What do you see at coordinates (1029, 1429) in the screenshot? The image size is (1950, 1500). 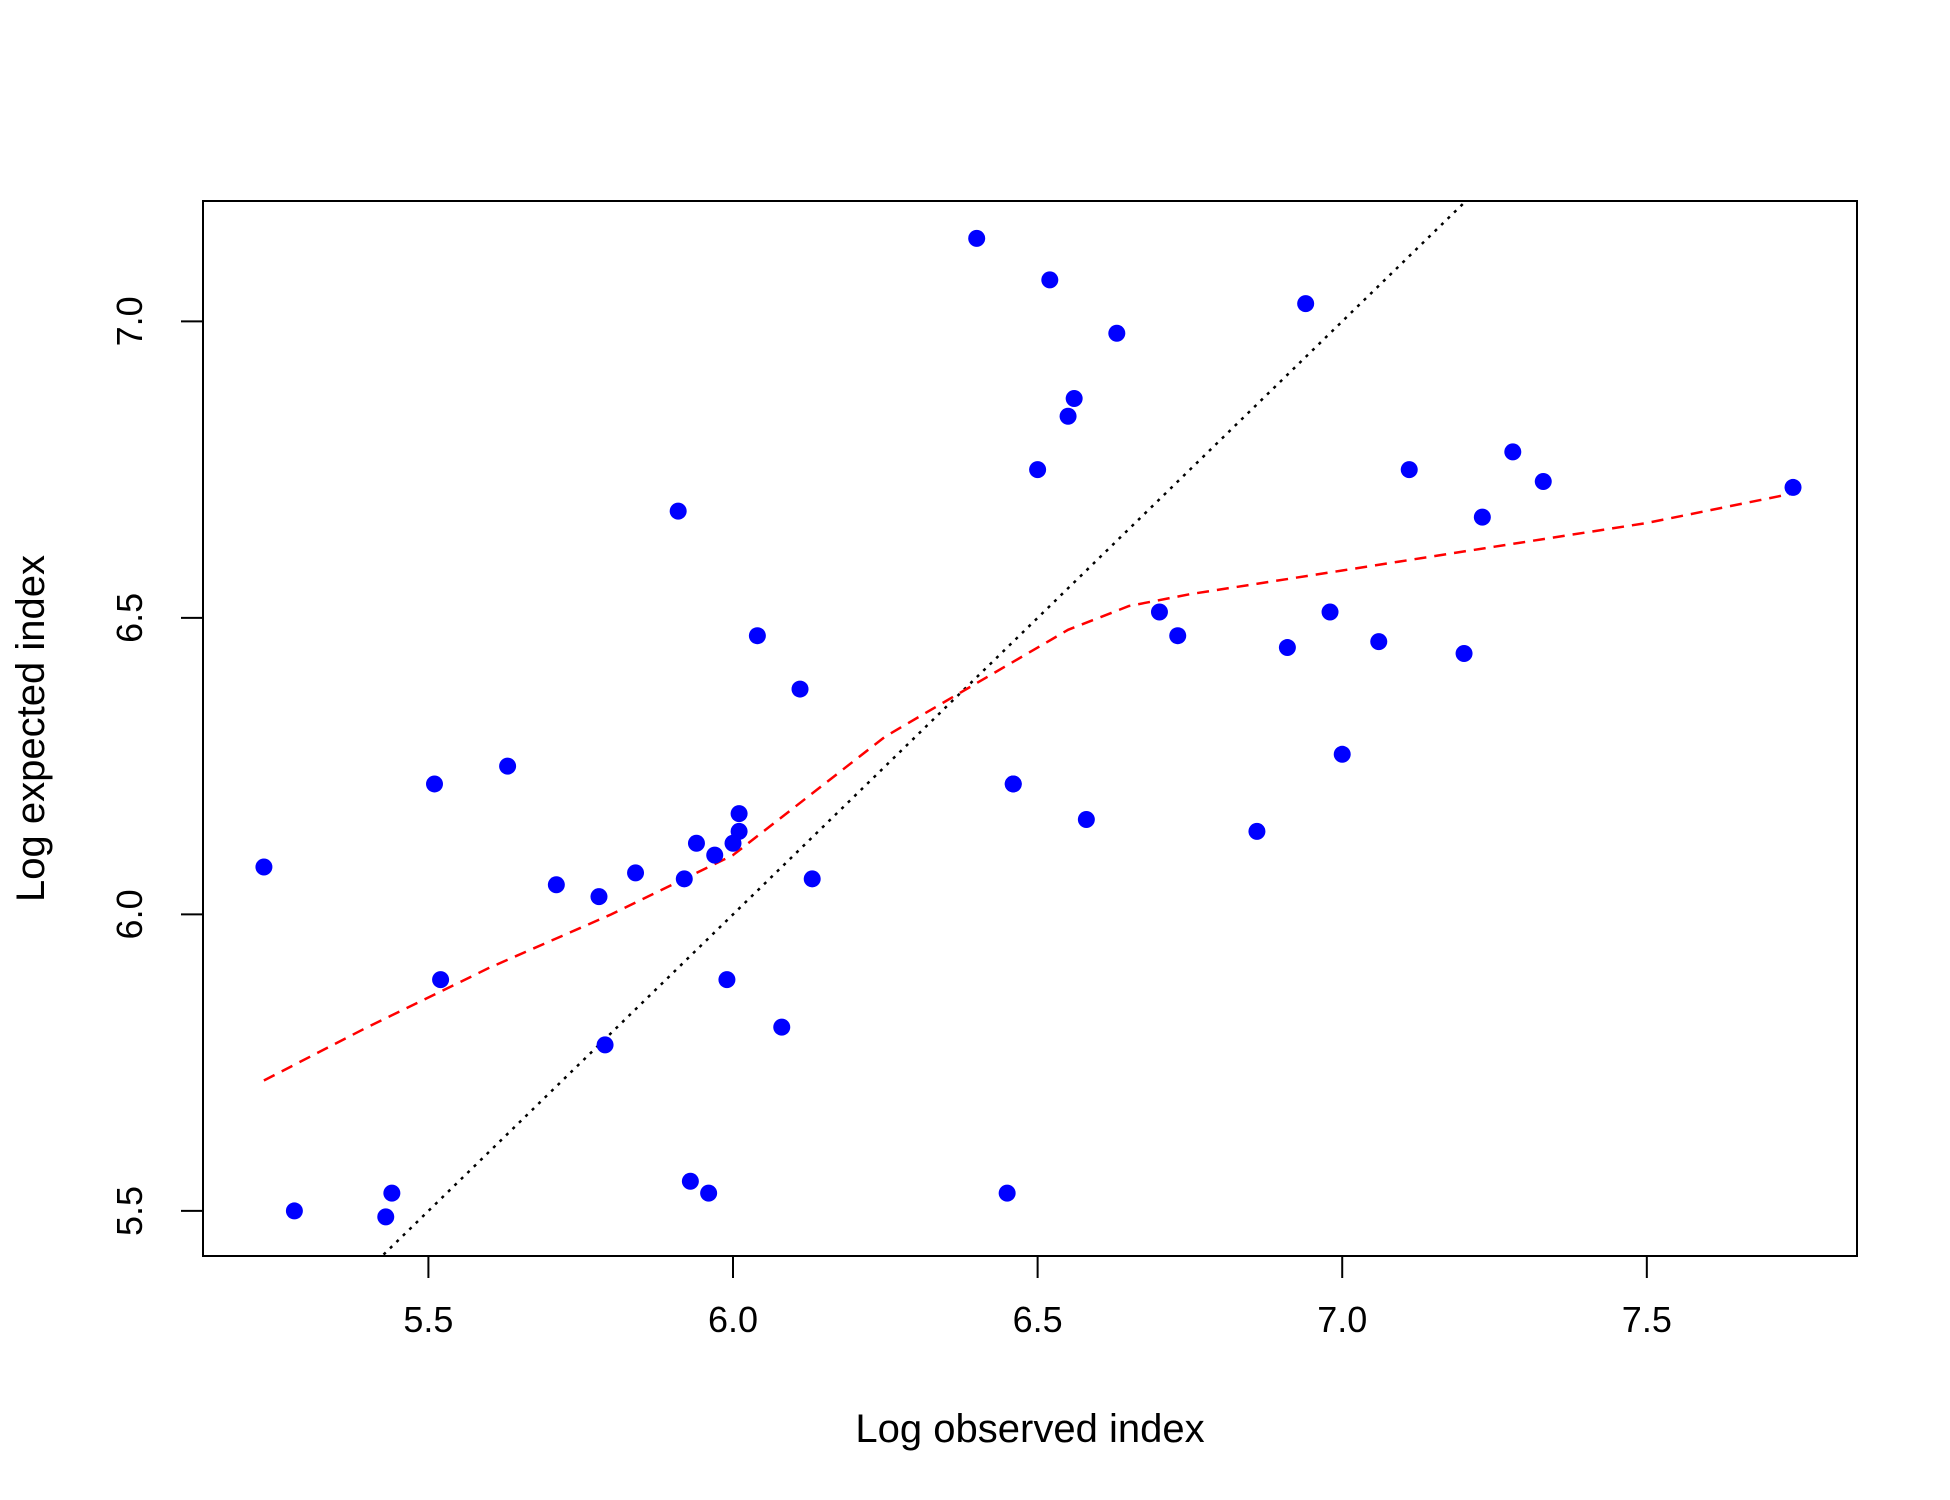 I see `x-axis-label: Log observed index` at bounding box center [1029, 1429].